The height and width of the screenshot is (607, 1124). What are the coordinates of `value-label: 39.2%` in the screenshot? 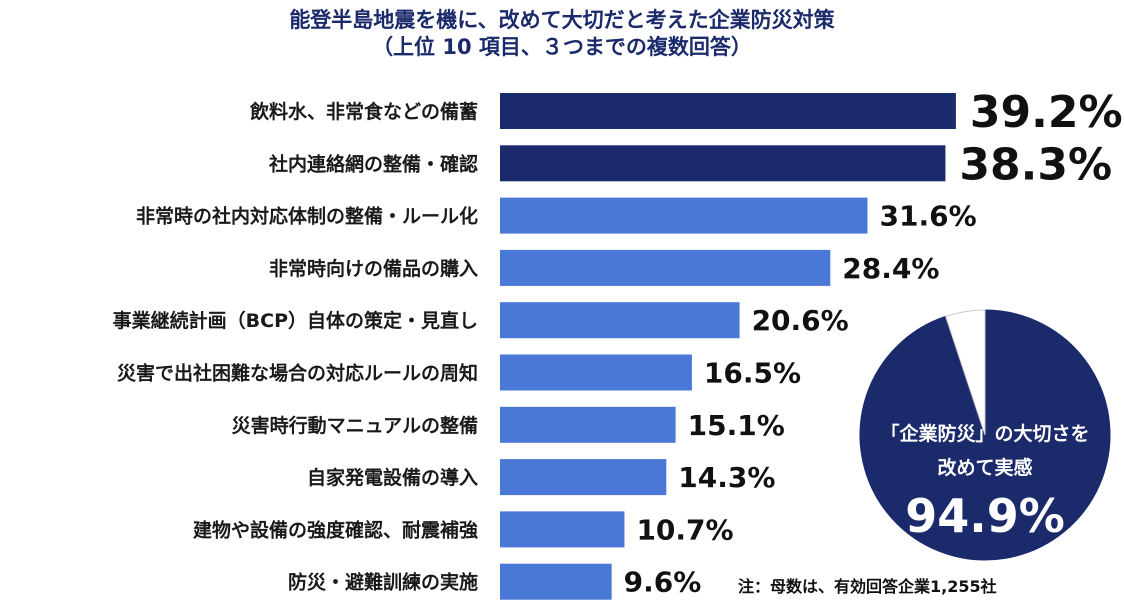 It's located at (1046, 112).